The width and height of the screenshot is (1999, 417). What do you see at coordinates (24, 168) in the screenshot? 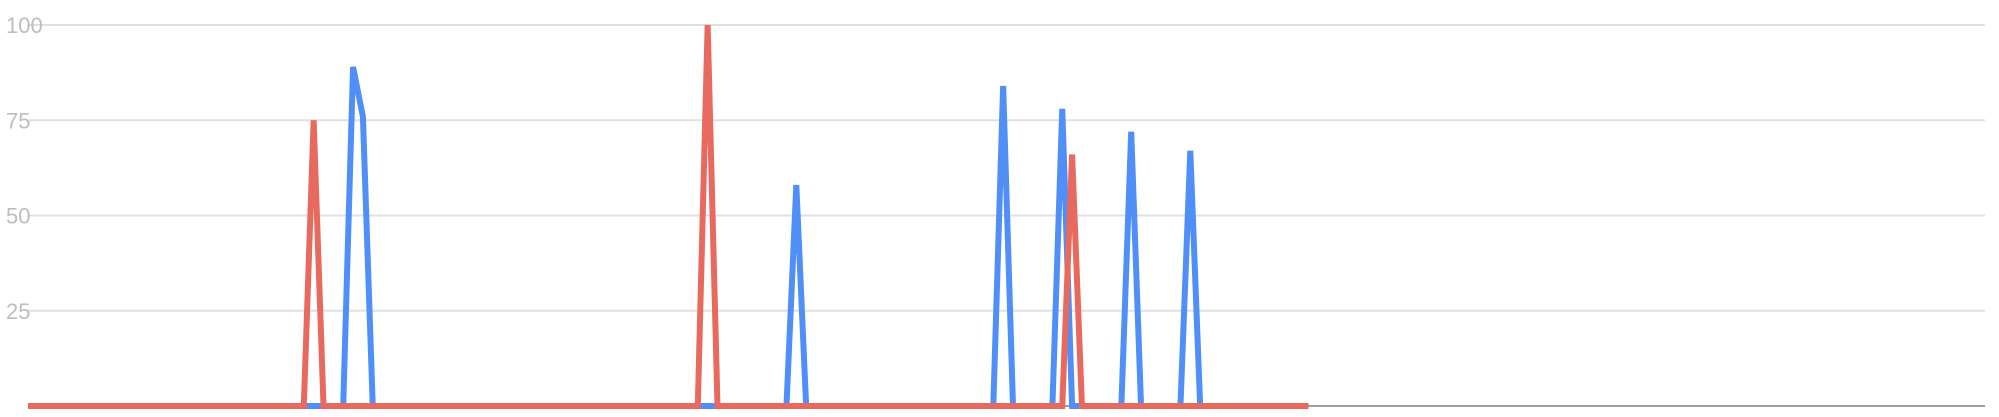
I see `y-axis-ticks: 100 75 50 25` at bounding box center [24, 168].